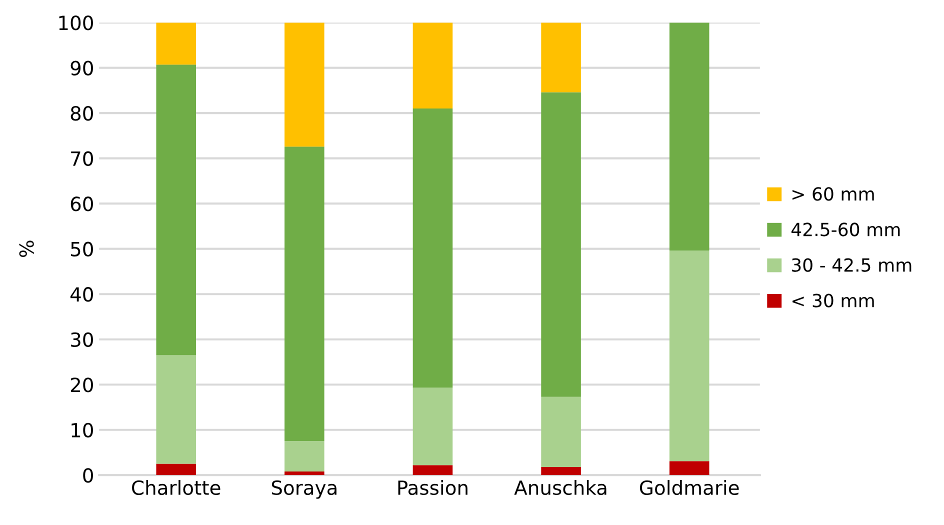 The width and height of the screenshot is (944, 525). What do you see at coordinates (26, 249) in the screenshot?
I see `y-axis-title: %` at bounding box center [26, 249].